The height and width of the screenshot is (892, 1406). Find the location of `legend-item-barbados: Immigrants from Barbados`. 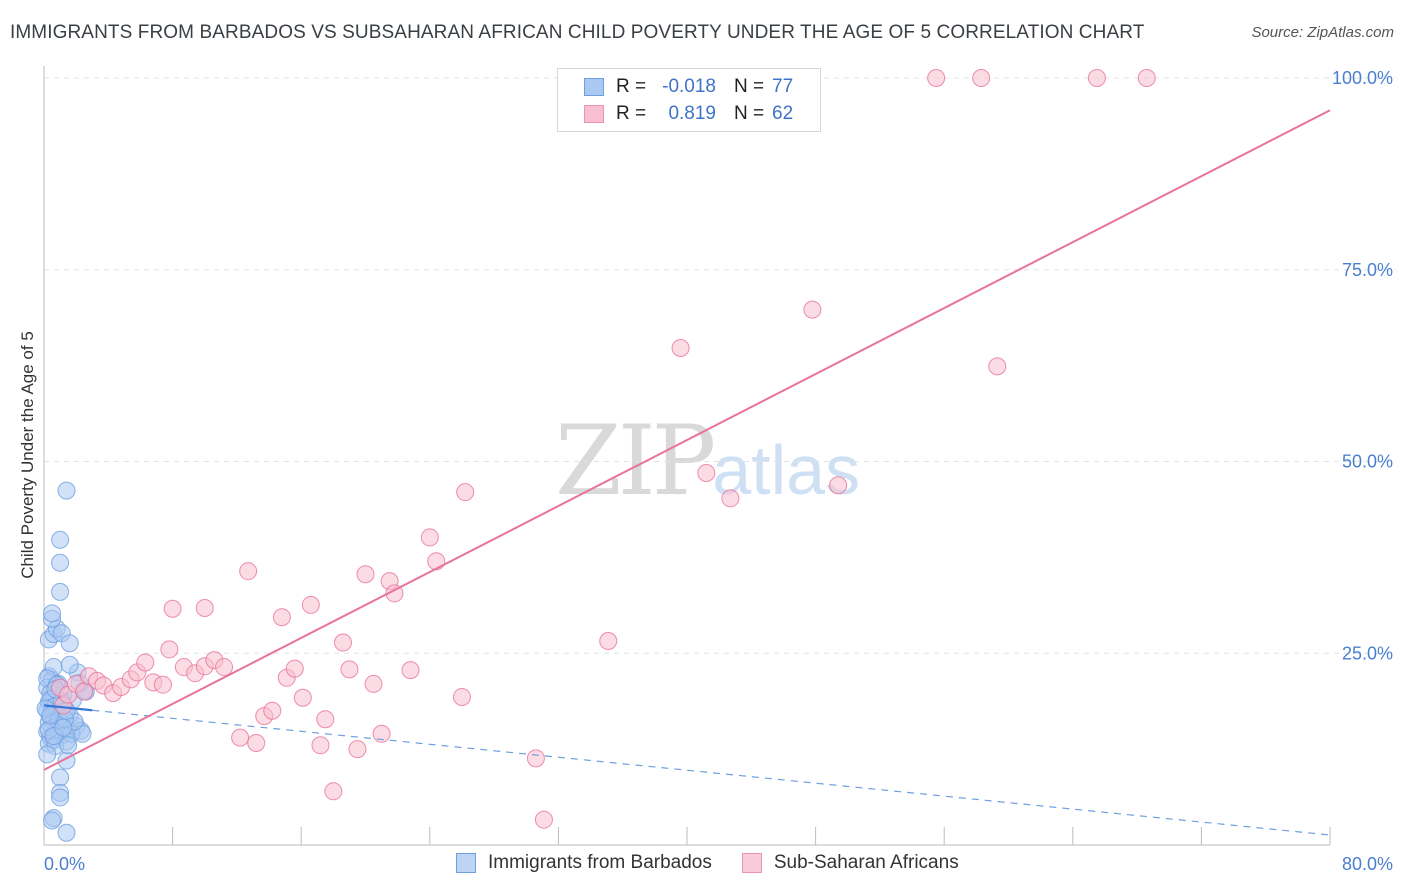

legend-item-barbados: Immigrants from Barbados is located at coordinates (584, 863).